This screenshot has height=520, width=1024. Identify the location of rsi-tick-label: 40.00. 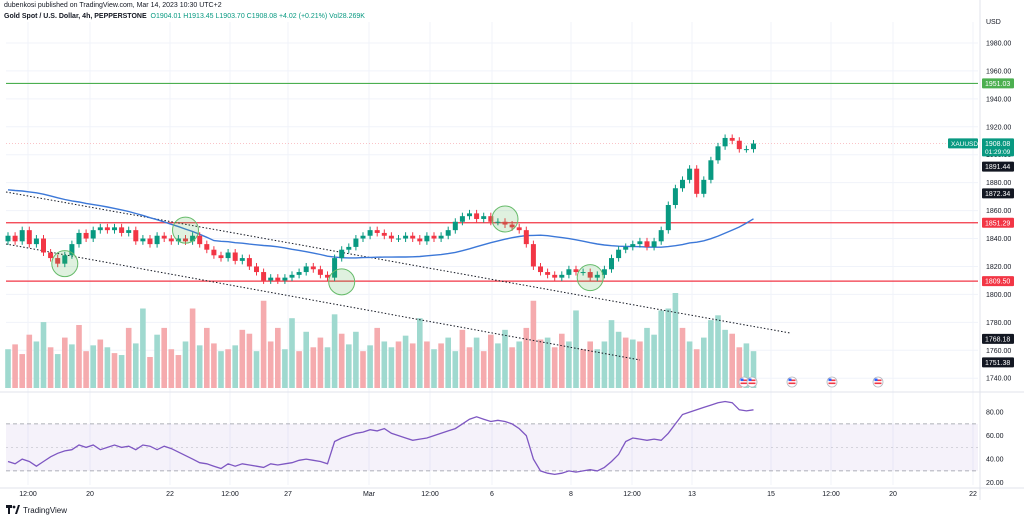
(995, 460).